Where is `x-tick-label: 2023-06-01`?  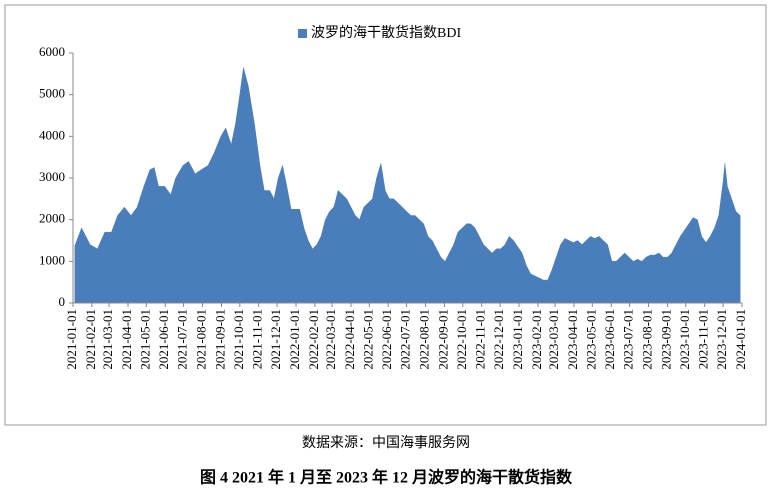
x-tick-label: 2023-06-01 is located at coordinates (609, 339).